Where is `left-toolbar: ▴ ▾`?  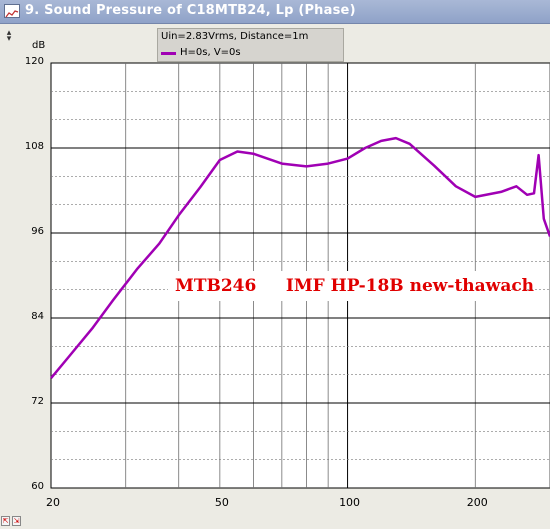 left-toolbar: ▴ ▾ is located at coordinates (11, 276).